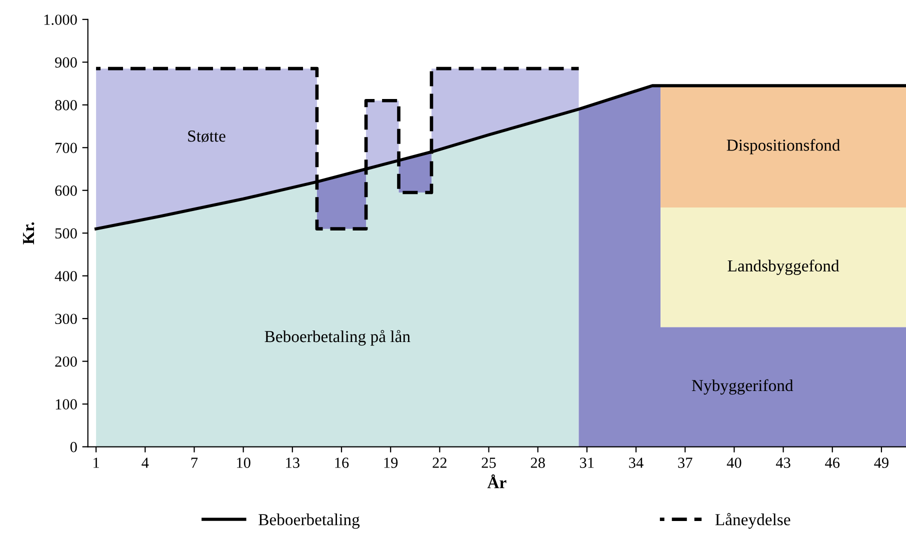 The height and width of the screenshot is (555, 906). What do you see at coordinates (743, 387) in the screenshot?
I see `series-label: Nybyggerifond` at bounding box center [743, 387].